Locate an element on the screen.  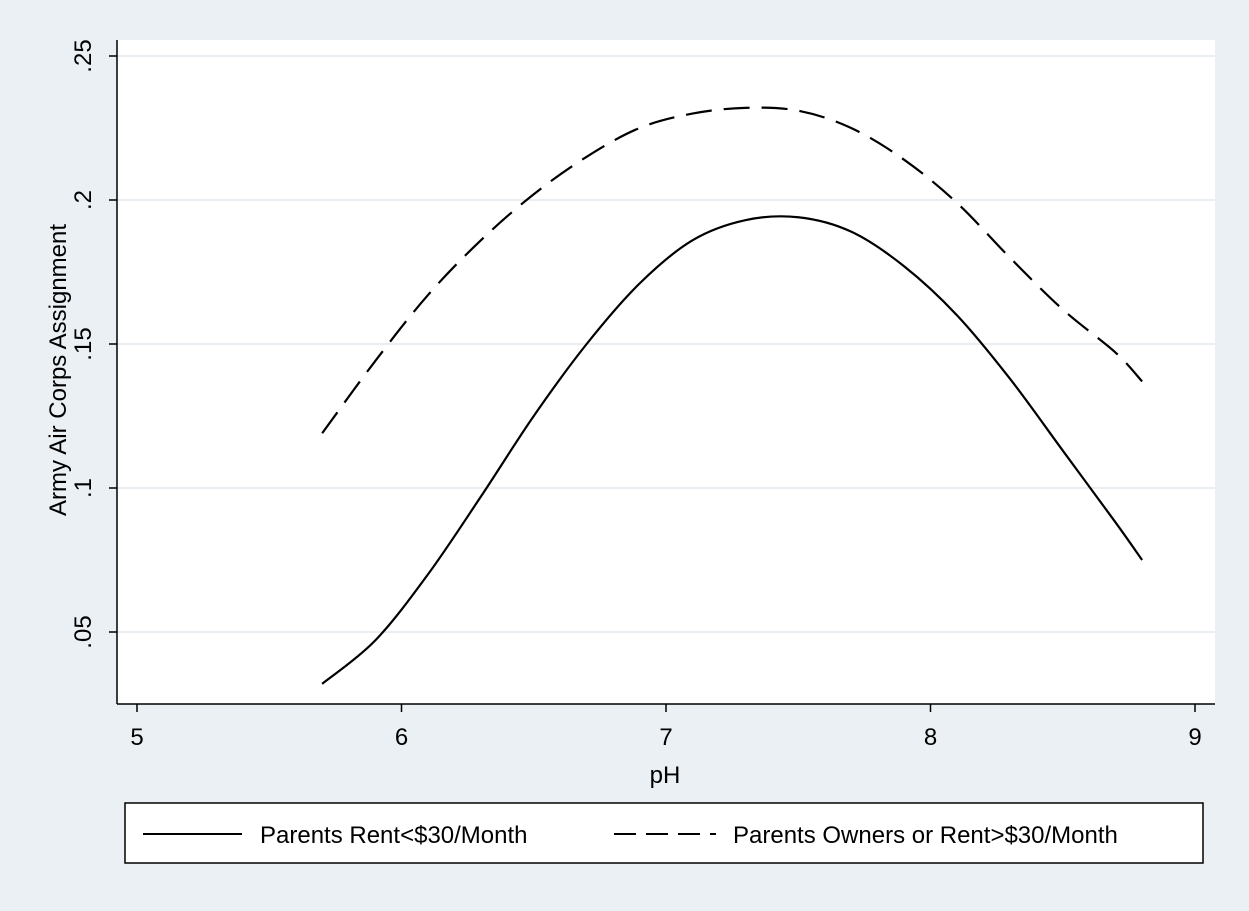
x-axis-label: pH is located at coordinates (665, 775).